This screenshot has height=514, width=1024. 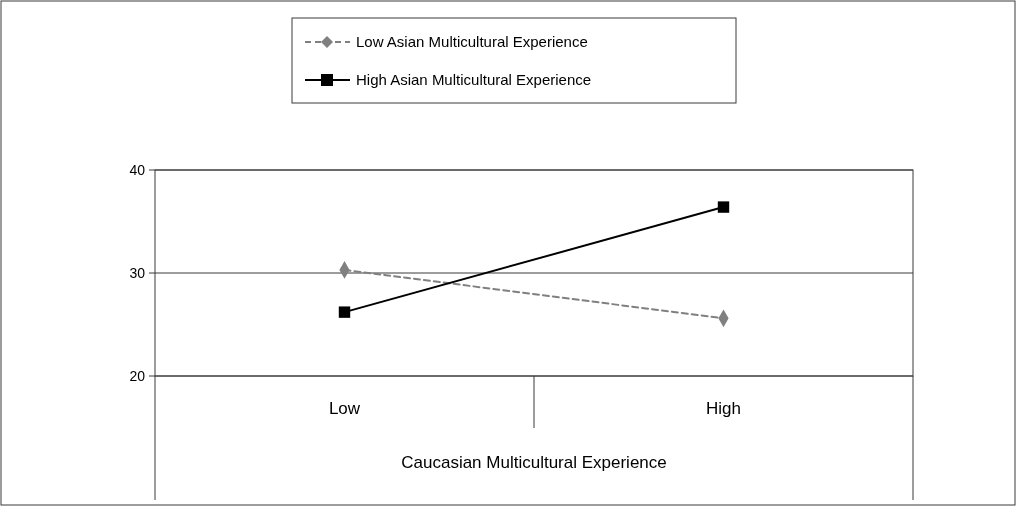 I want to click on legend-label: Low Asian Multicultural Experience, so click(x=472, y=42).